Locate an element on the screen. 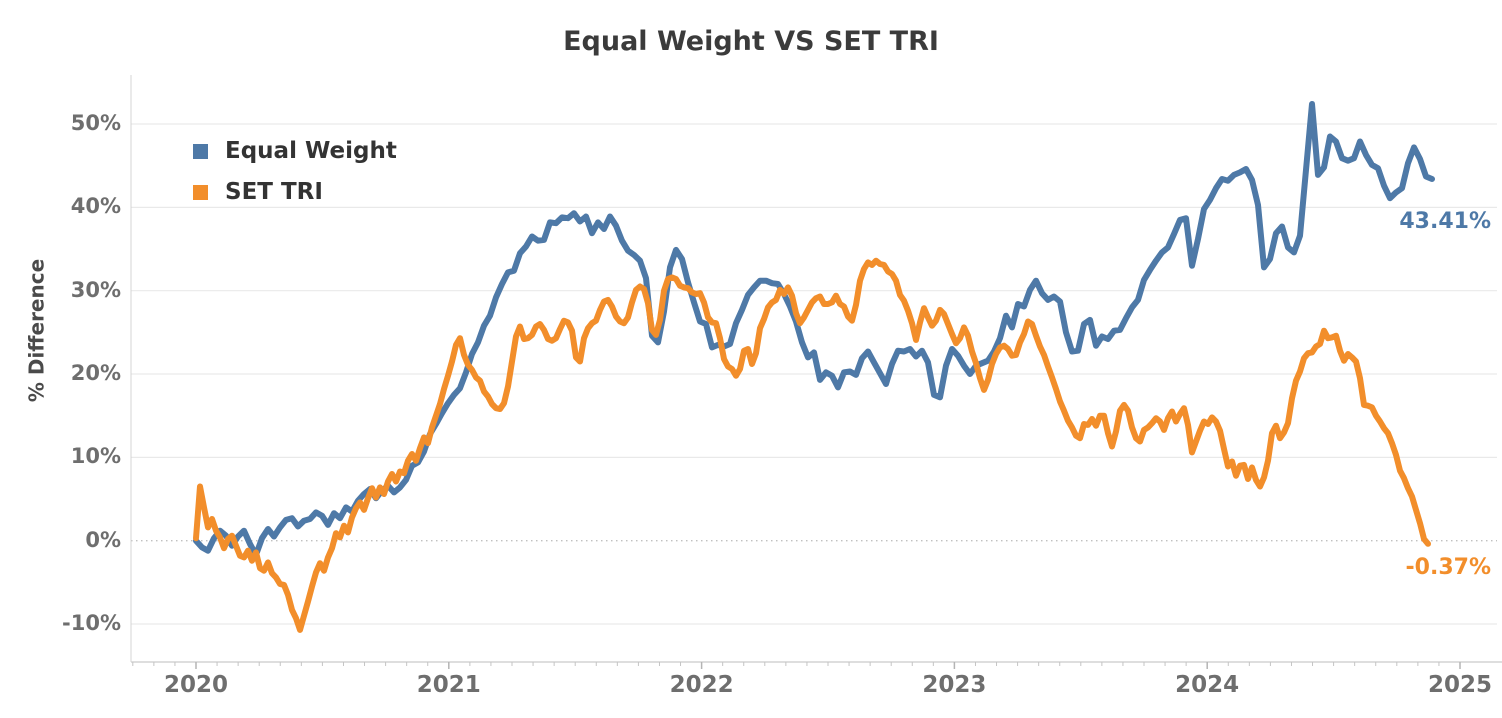  legend-item-set-tri: SET TRI is located at coordinates (295, 192).